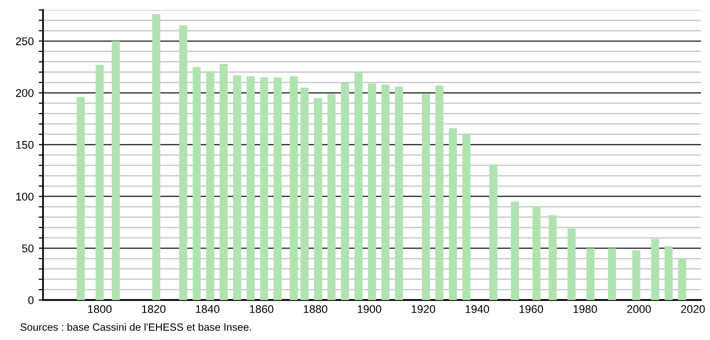  Describe the element at coordinates (532, 309) in the screenshot. I see `x-tick-label: 1960` at that location.